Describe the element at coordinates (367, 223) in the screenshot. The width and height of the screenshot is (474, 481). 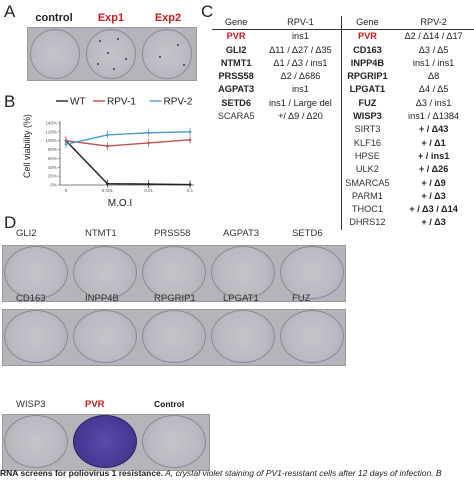
I see `gene-name: DHRS12` at that location.